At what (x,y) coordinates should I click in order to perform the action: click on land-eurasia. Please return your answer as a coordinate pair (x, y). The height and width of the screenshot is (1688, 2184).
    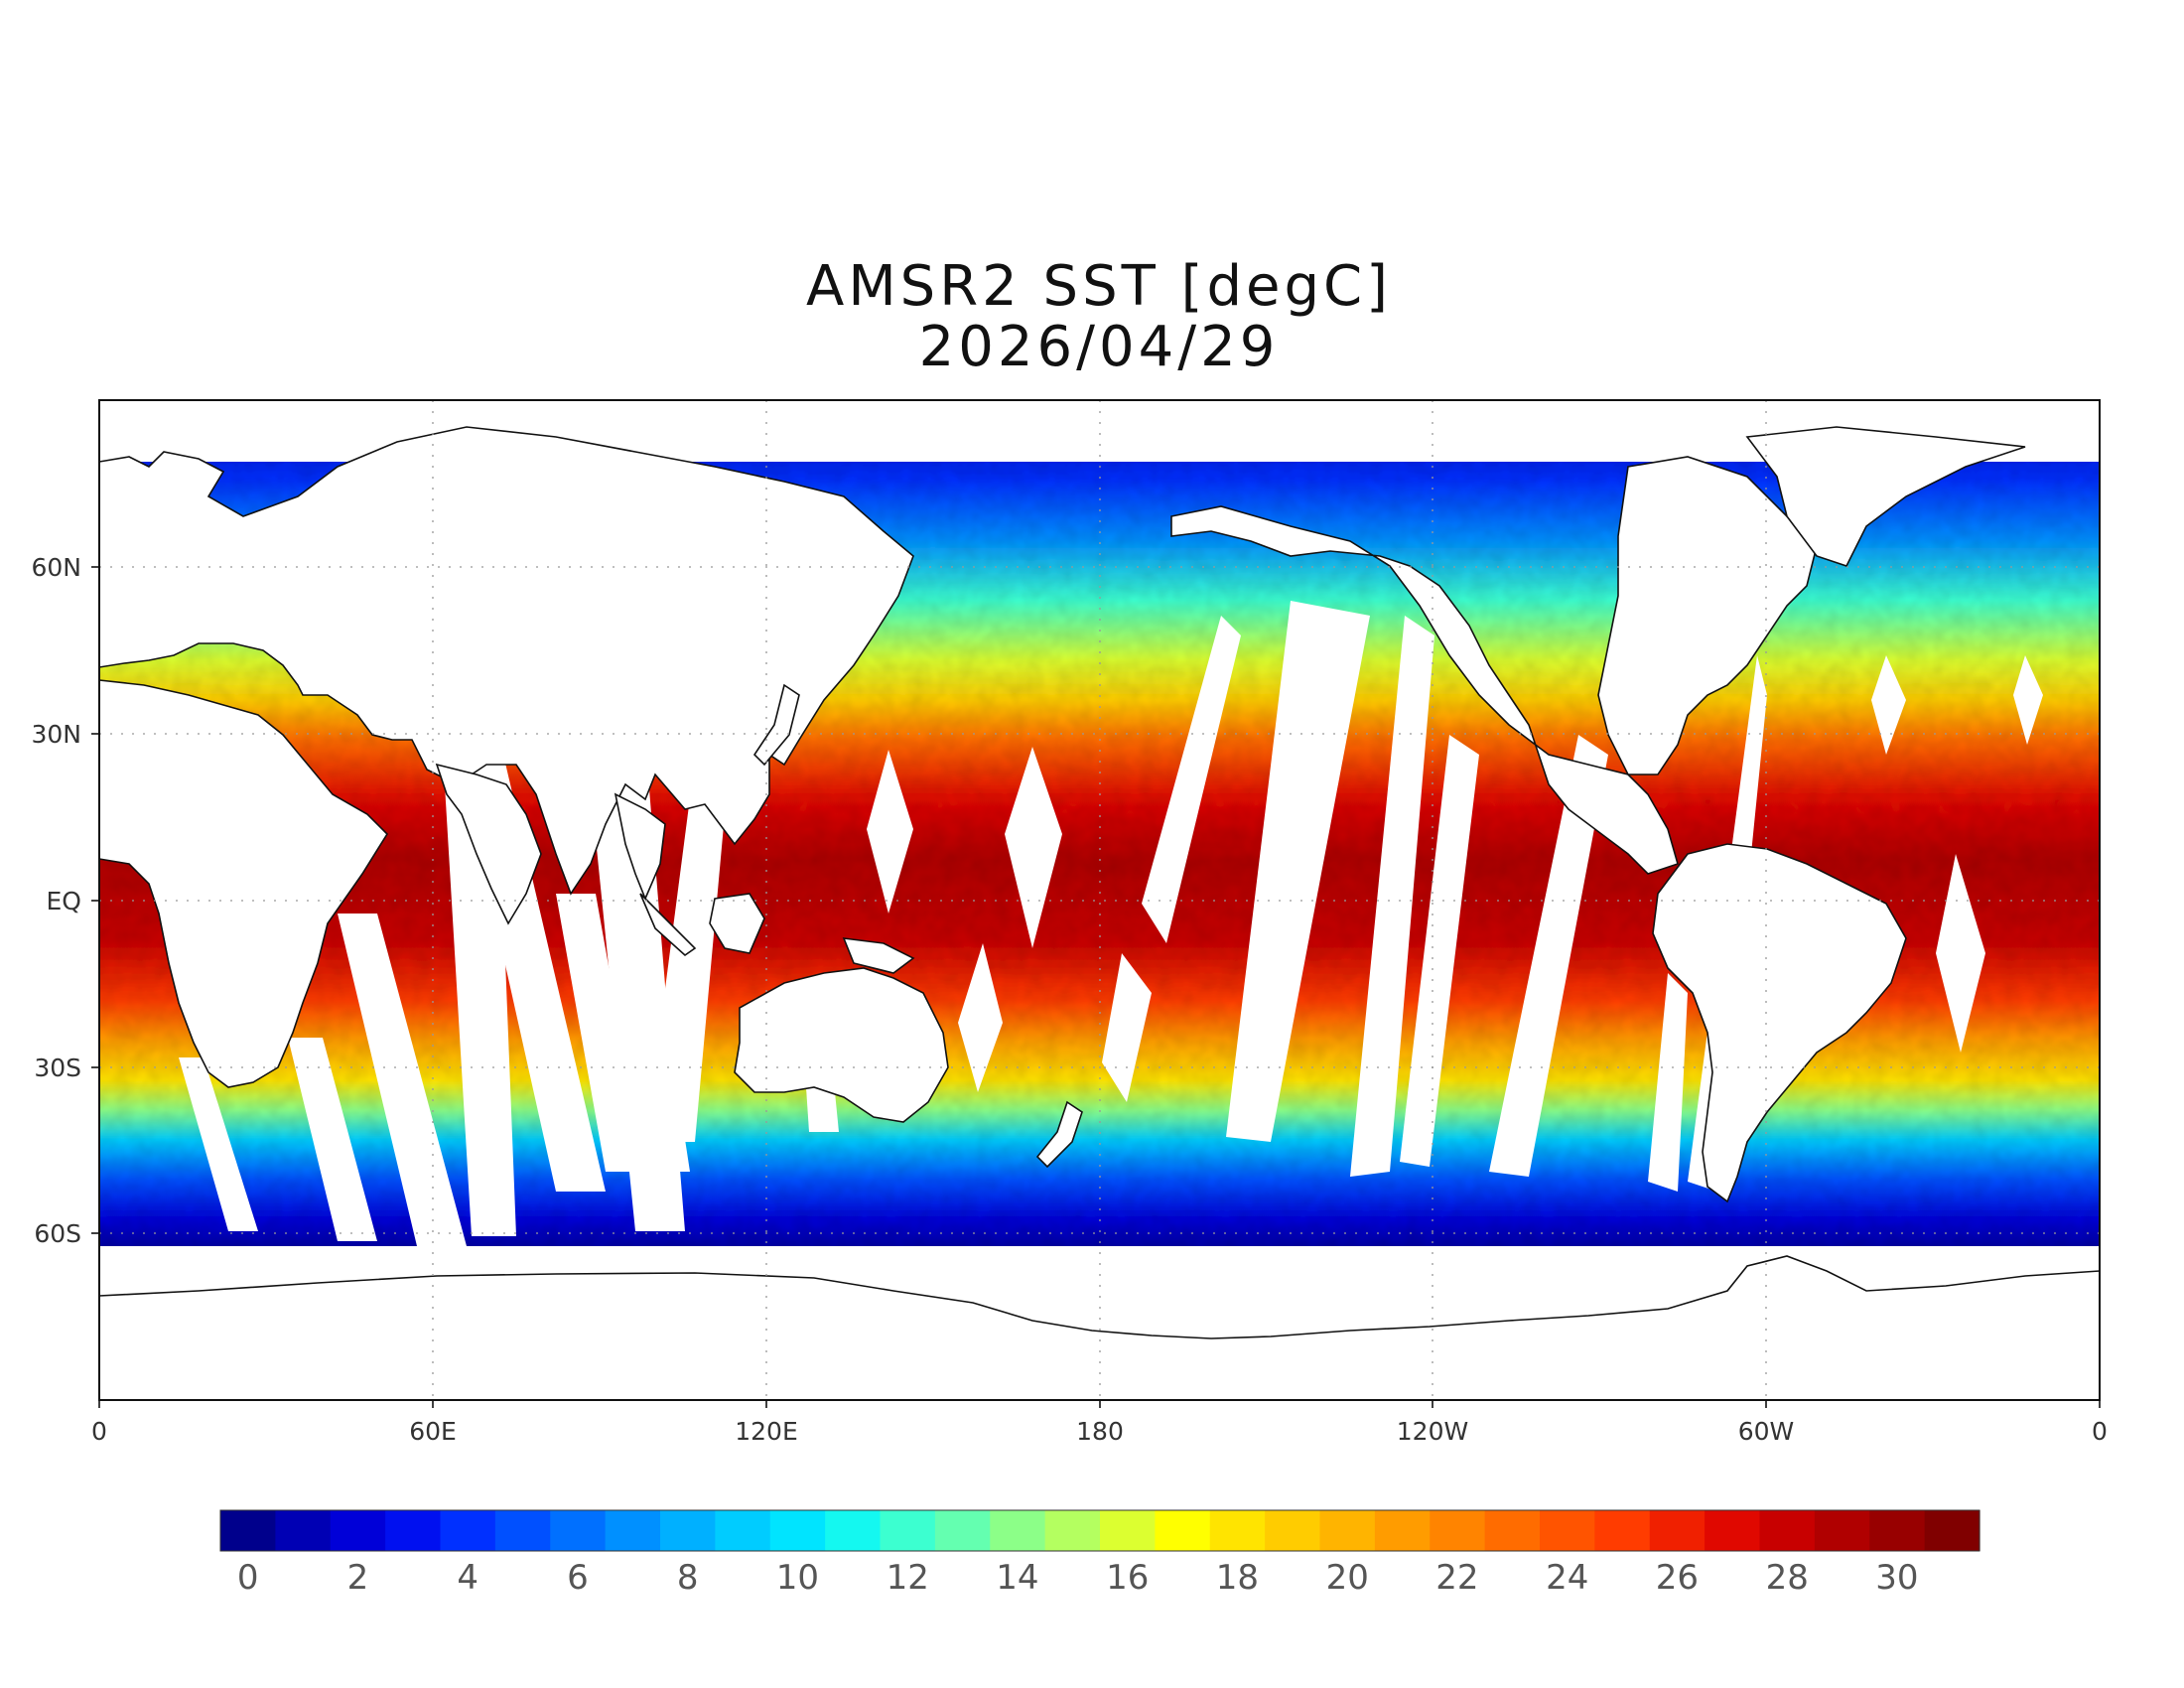
    Looking at the image, I should click on (506, 661).